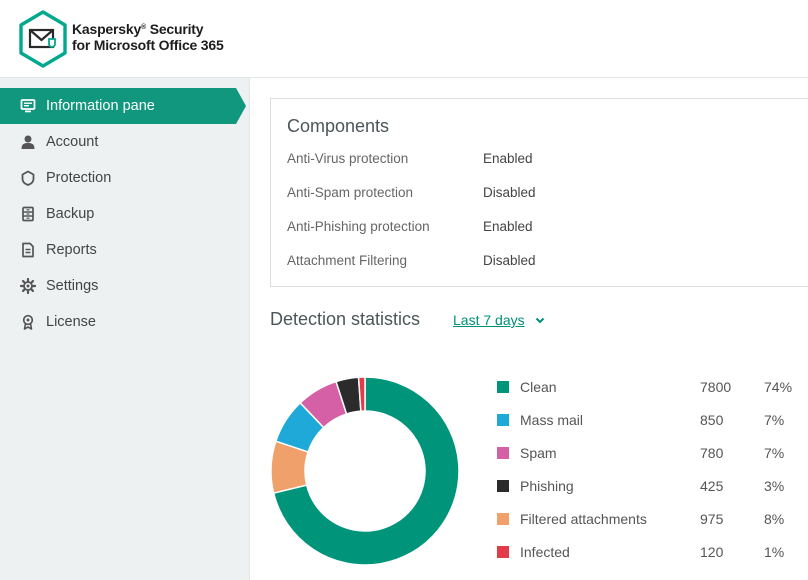 The width and height of the screenshot is (808, 580). Describe the element at coordinates (538, 453) in the screenshot. I see `legend-label: Spam` at that location.